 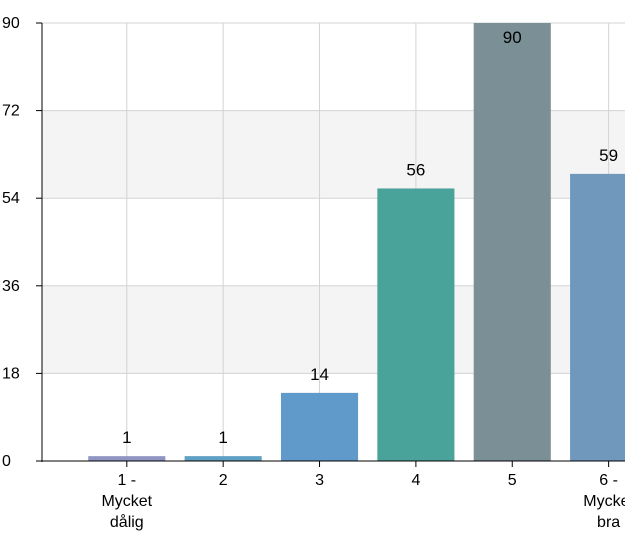 I want to click on y-tick-label: 90, so click(x=11, y=23).